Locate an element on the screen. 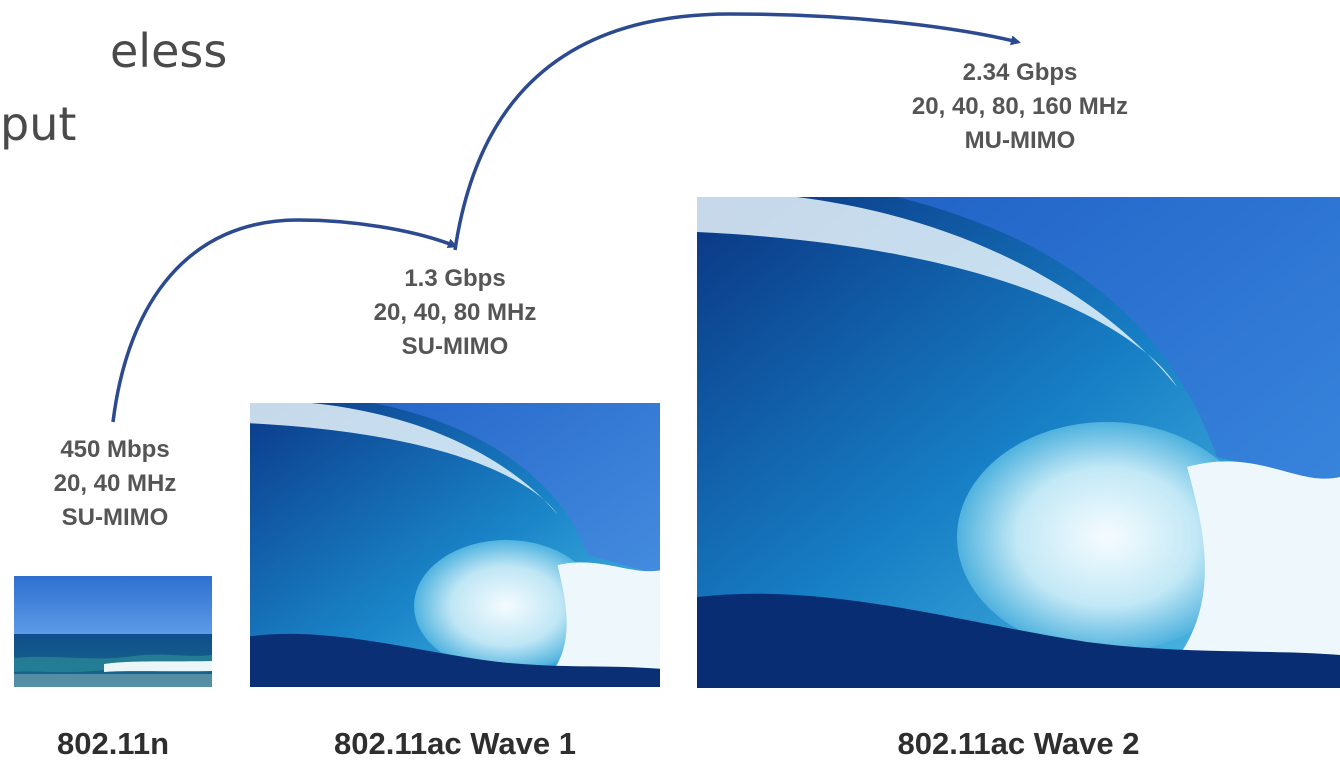 This screenshot has height=762, width=1340. tier-1-speed: 450 Mbps is located at coordinates (115, 449).